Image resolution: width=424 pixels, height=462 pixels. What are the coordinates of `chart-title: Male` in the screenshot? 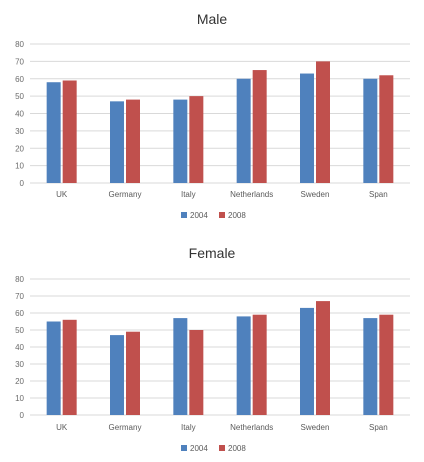 It's located at (212, 19).